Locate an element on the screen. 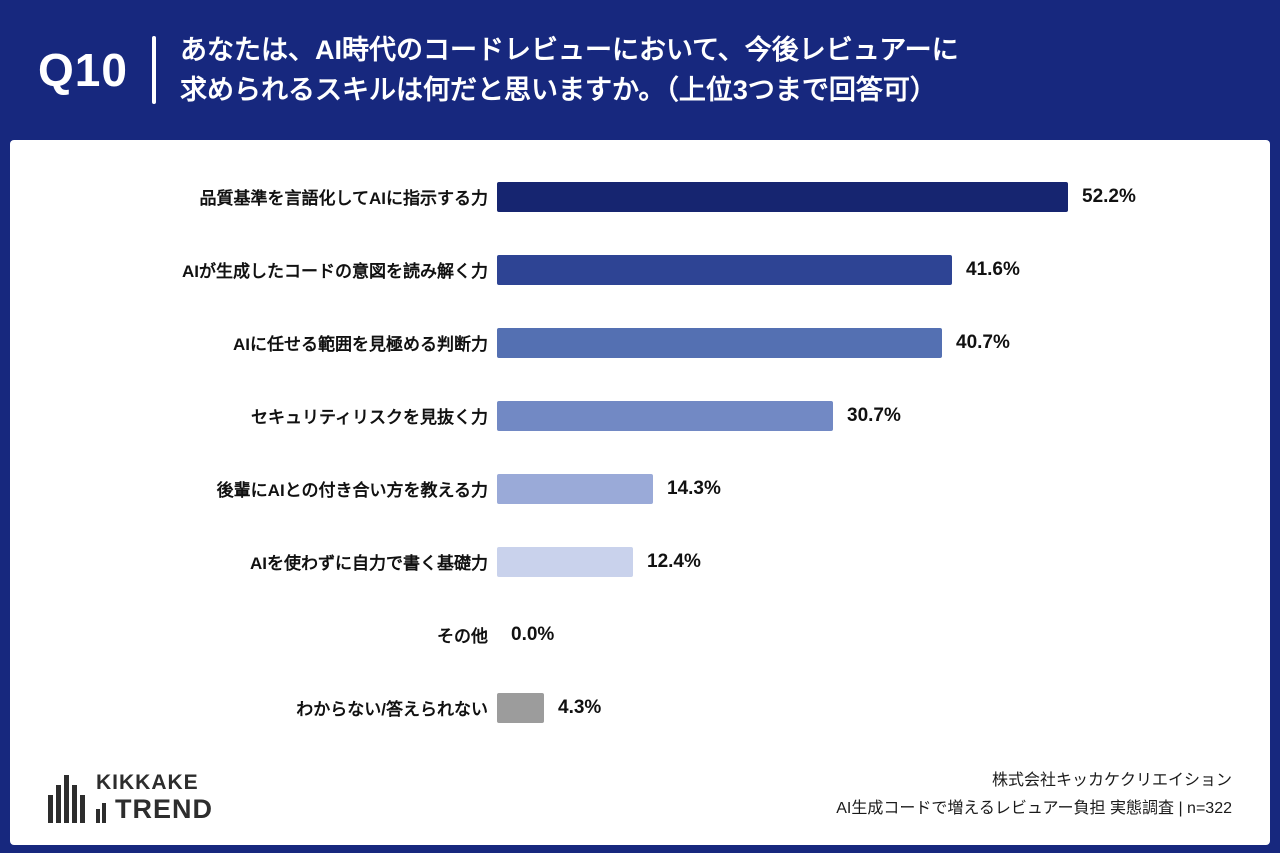  bar-label: セキュリティリスクを見抜く力 is located at coordinates (369, 417).